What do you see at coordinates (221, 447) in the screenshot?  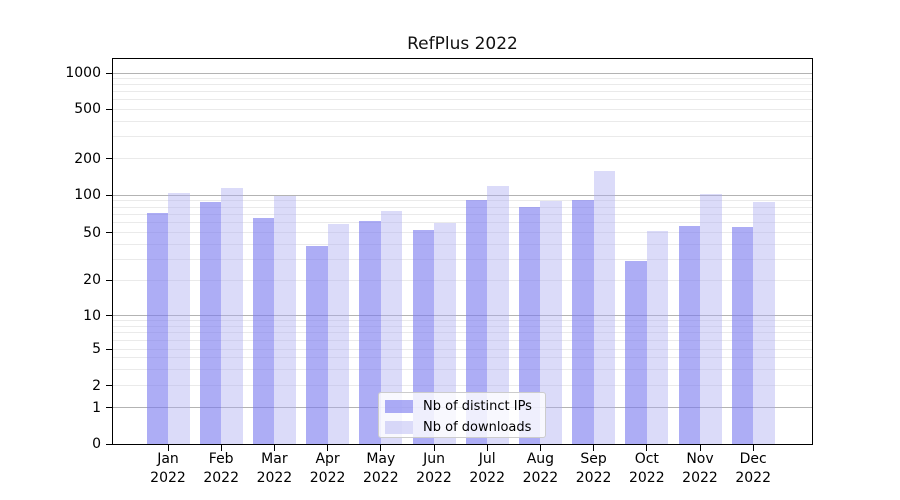 I see `x-tick-mark-feb` at bounding box center [221, 447].